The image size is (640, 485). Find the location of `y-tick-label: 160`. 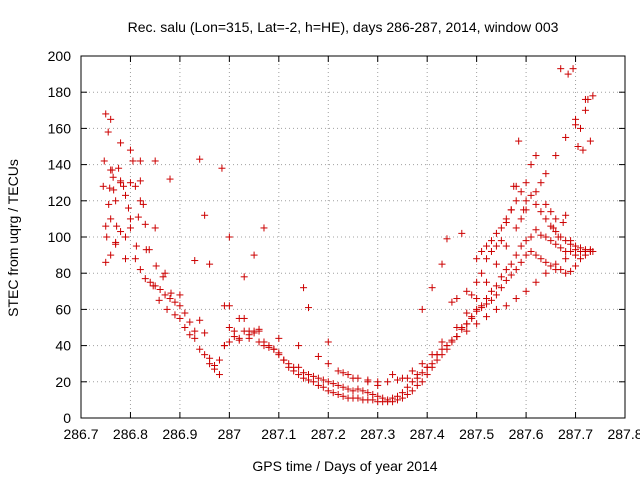

y-tick-label: 160 is located at coordinates (60, 128).